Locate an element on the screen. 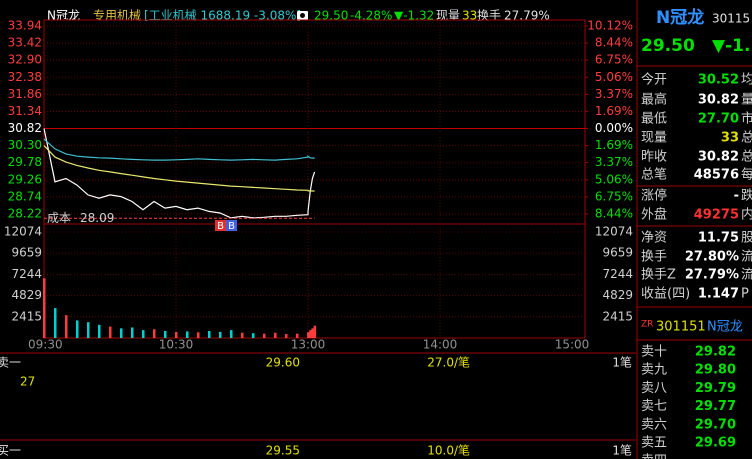 The height and width of the screenshot is (459, 752). header-turnover-label: 换手 is located at coordinates (489, 16).